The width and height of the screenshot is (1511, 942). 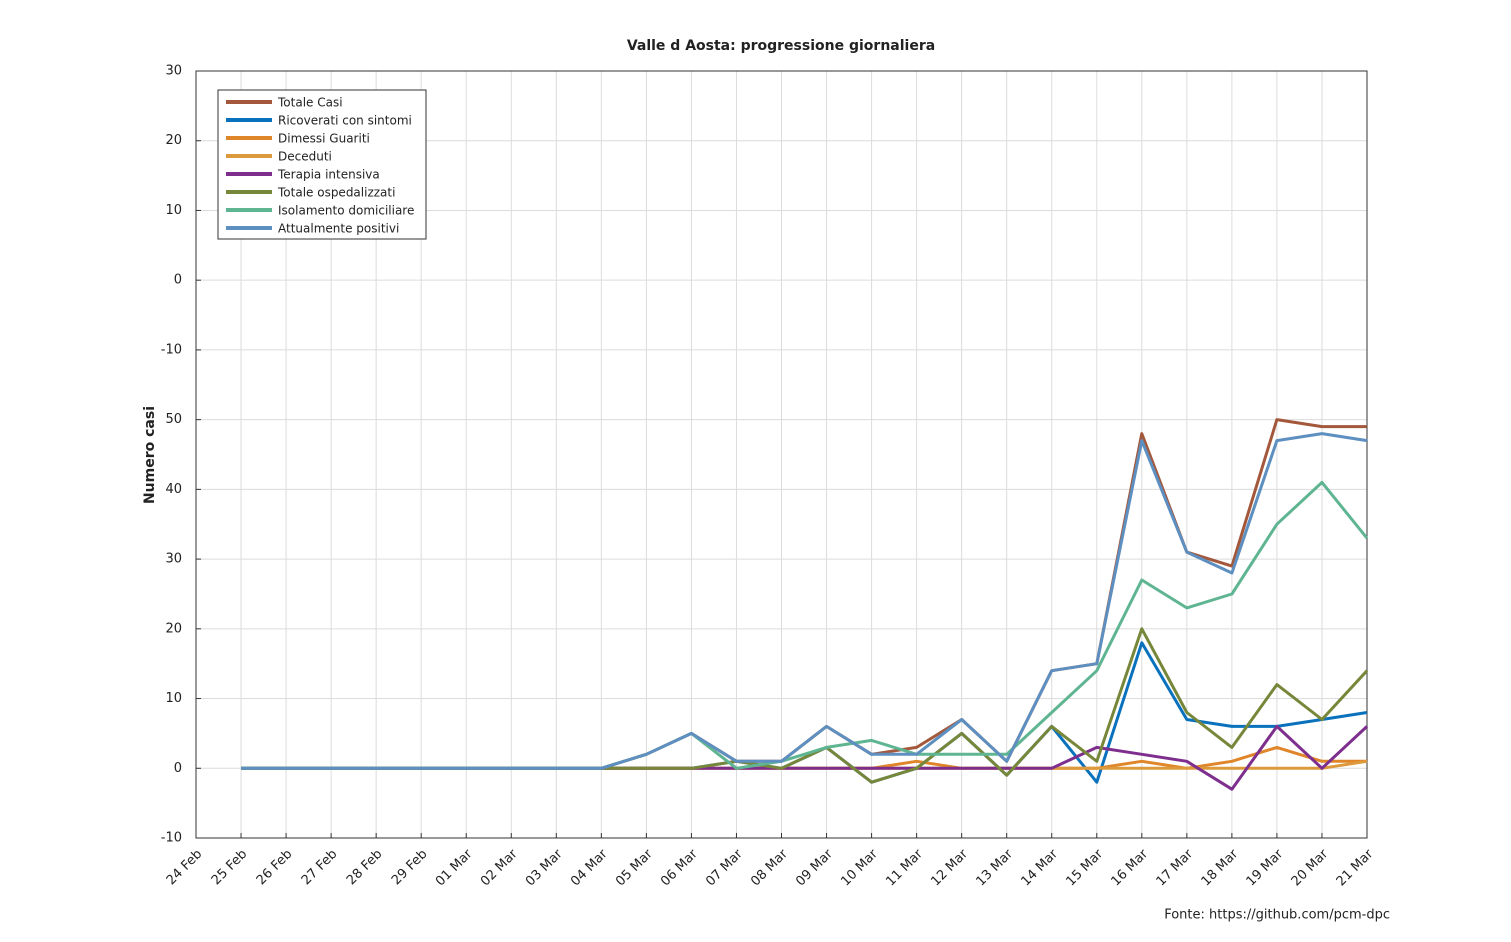 What do you see at coordinates (324, 139) in the screenshot?
I see `legend-label: Dimessi Guariti` at bounding box center [324, 139].